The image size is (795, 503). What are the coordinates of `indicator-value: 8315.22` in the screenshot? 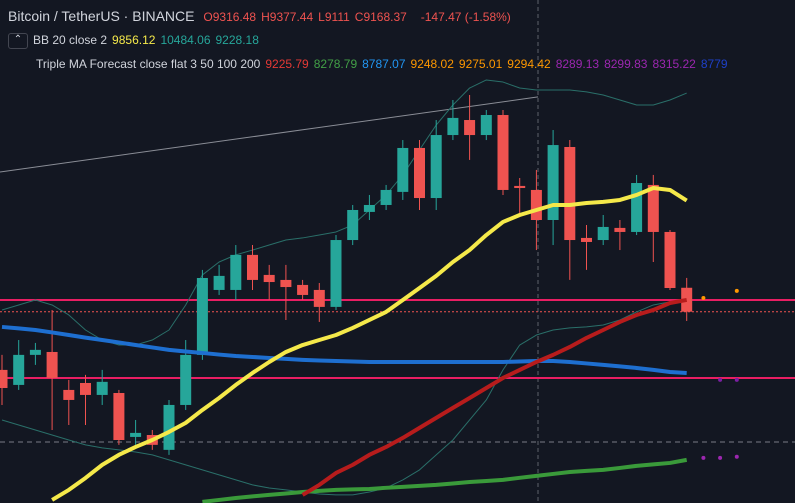 It's located at (674, 64).